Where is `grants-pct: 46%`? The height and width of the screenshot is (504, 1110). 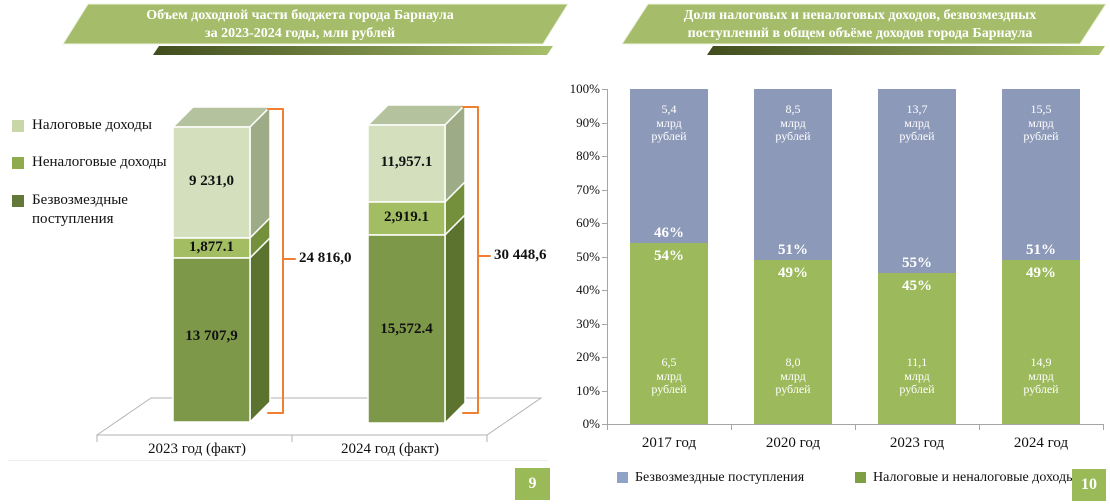 grants-pct: 46% is located at coordinates (669, 233).